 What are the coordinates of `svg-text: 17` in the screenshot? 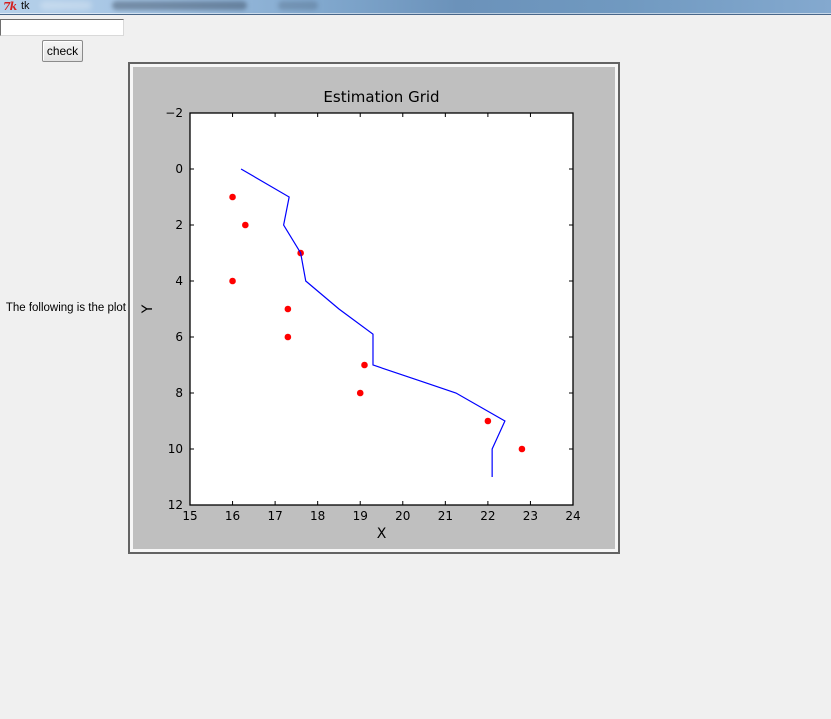 It's located at (274, 516).